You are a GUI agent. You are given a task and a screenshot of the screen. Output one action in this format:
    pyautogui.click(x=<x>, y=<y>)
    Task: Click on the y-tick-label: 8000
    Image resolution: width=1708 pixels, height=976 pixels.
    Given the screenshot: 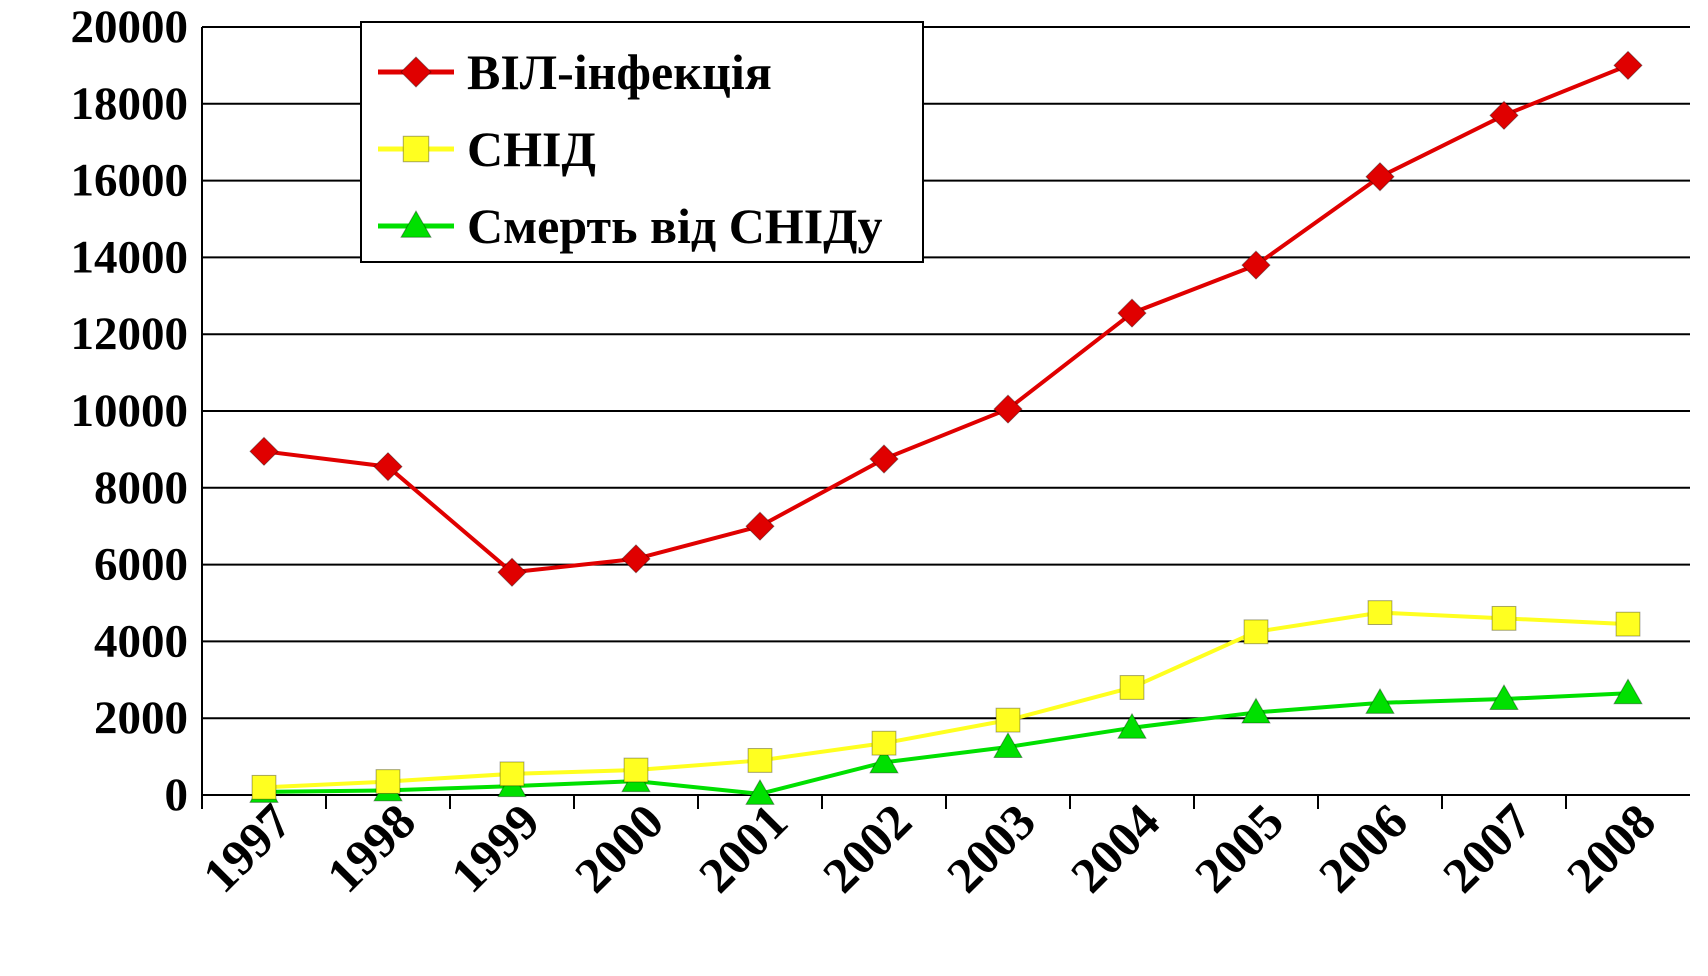 What is the action you would take?
    pyautogui.click(x=141, y=488)
    